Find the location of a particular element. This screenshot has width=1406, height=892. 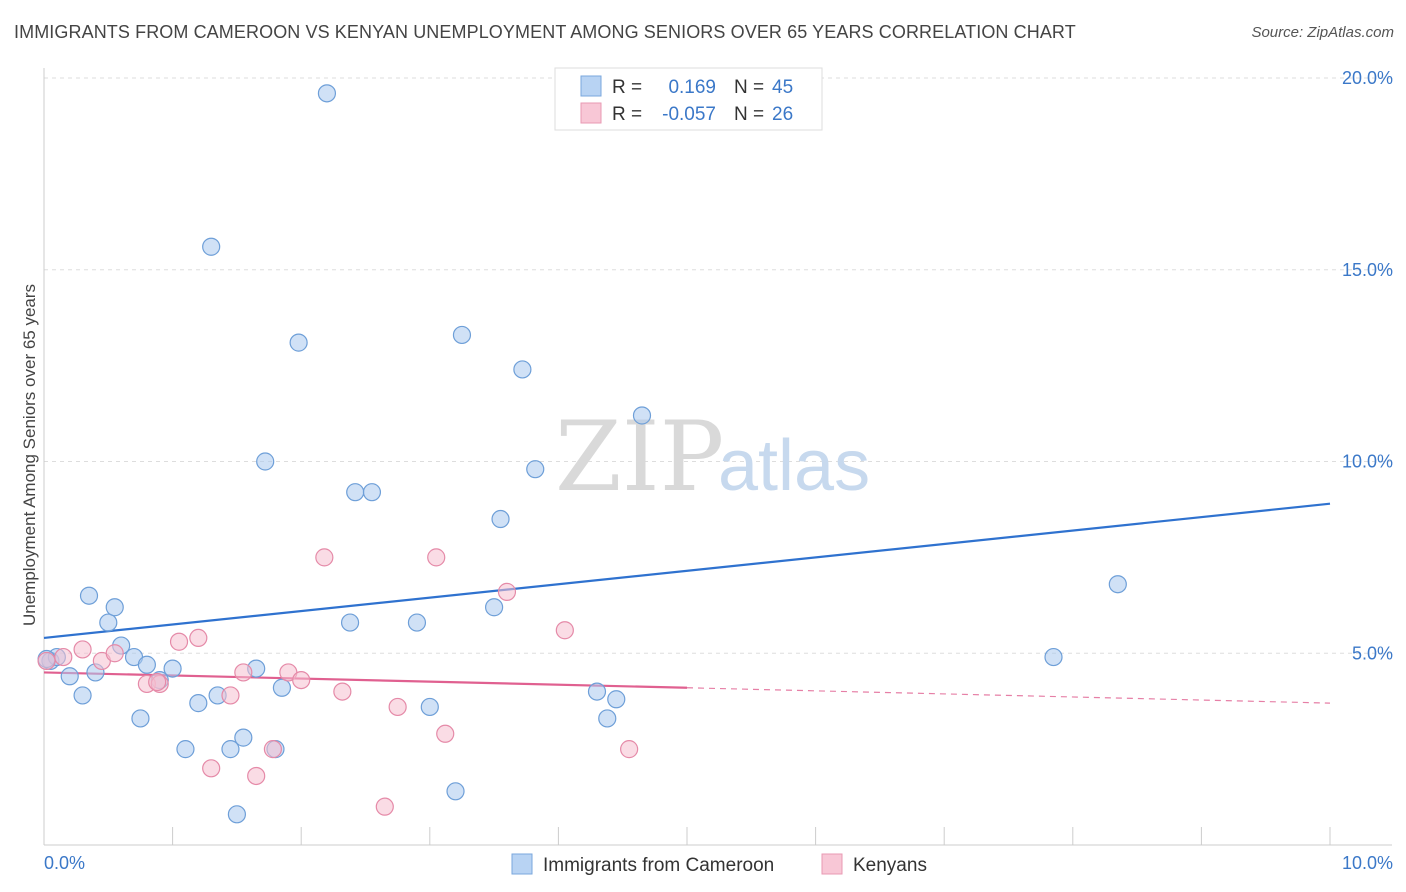

legend-r-label-2: R = is located at coordinates (627, 114).